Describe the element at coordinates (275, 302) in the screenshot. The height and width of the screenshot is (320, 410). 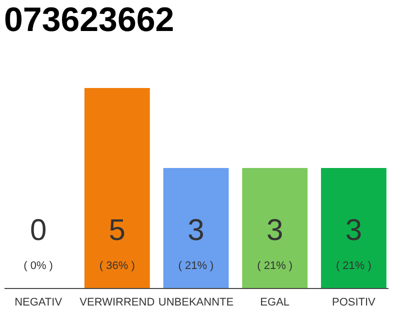
I see `x-tick-label: EGAL` at that location.